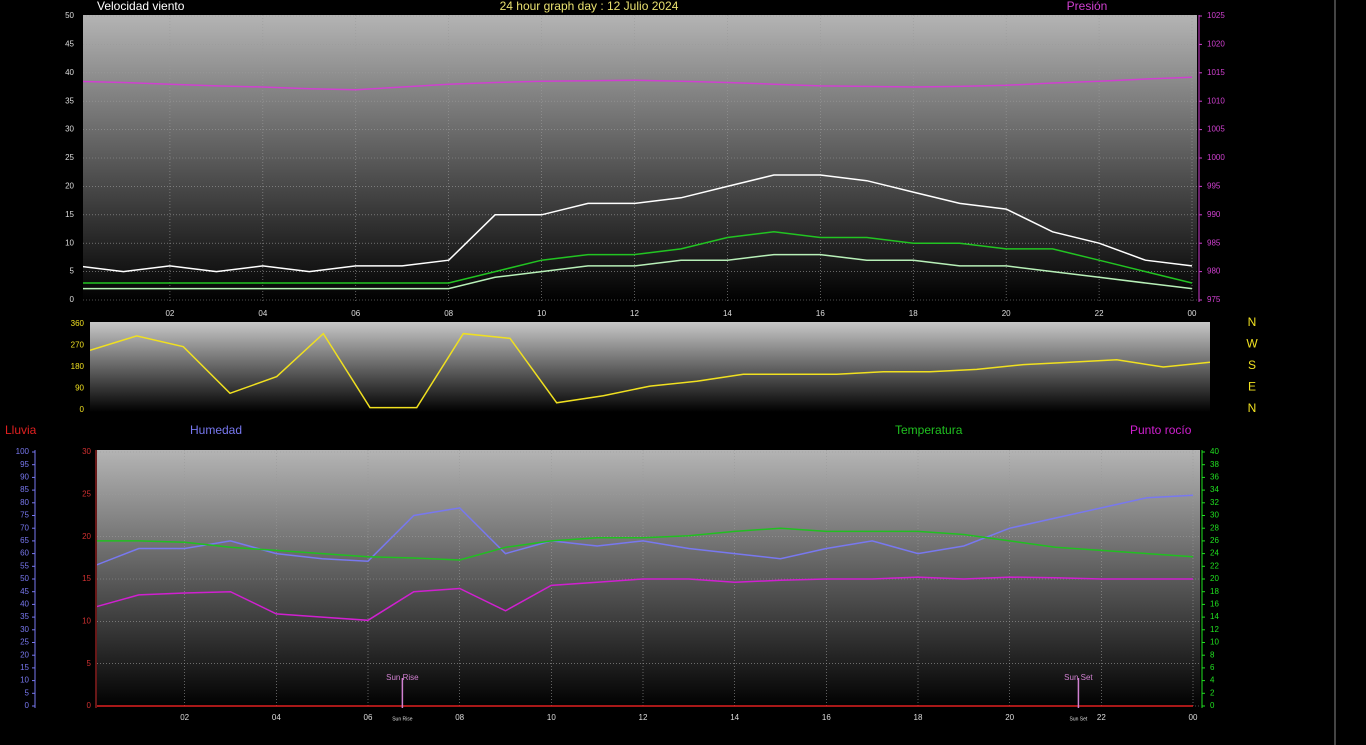 The image size is (1366, 745). What do you see at coordinates (1212, 705) in the screenshot?
I see `y2-tick-label: 0` at bounding box center [1212, 705].